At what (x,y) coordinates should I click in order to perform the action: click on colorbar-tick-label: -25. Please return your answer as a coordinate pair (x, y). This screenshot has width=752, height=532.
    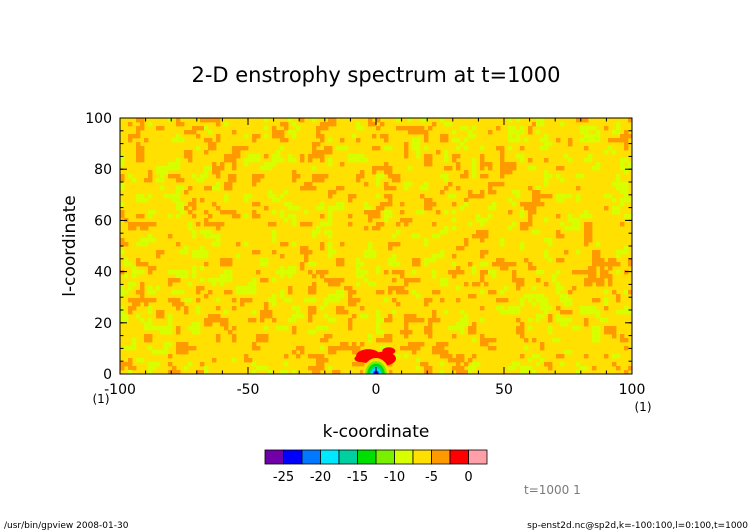
    Looking at the image, I should click on (283, 477).